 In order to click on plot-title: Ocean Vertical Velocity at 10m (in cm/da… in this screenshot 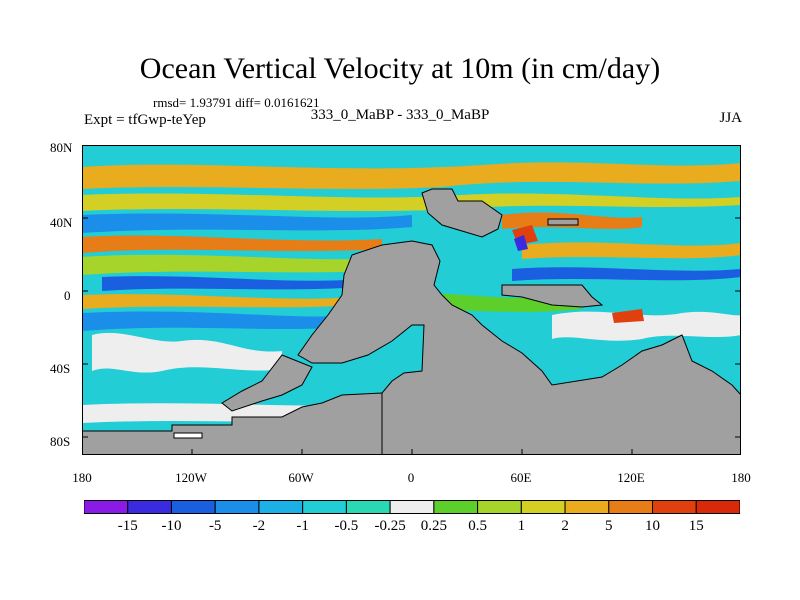, I will do `click(400, 68)`.